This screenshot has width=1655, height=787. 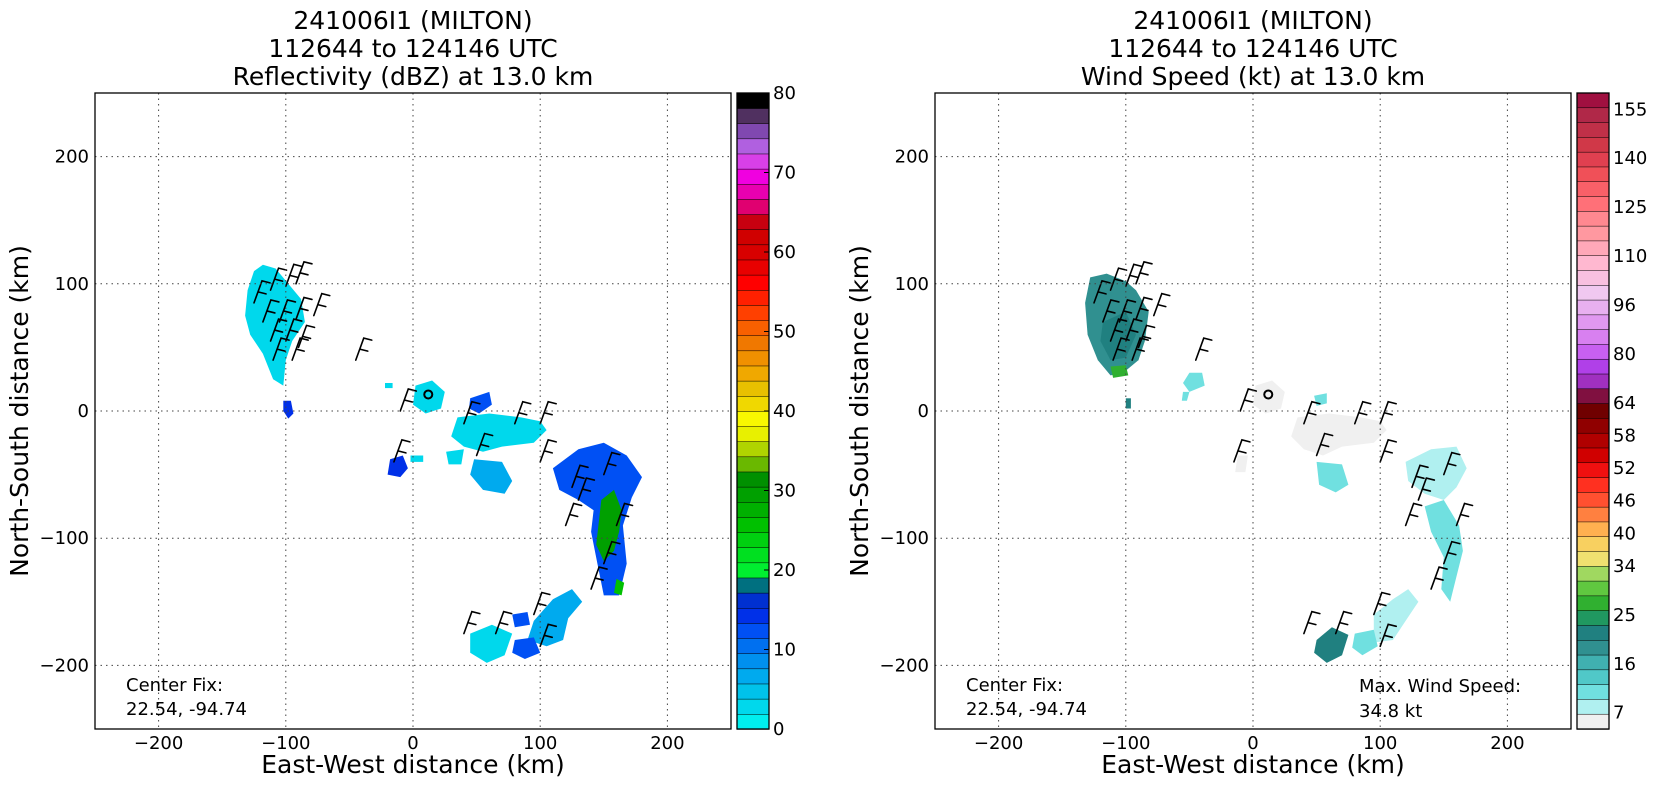 What do you see at coordinates (443, 454) in the screenshot?
I see `wind-barbs` at bounding box center [443, 454].